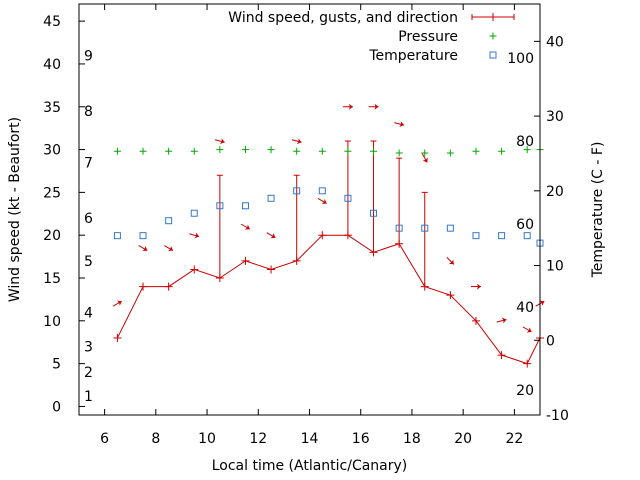 The width and height of the screenshot is (640, 480). I want to click on fahrenheit-label: 40, so click(525, 308).